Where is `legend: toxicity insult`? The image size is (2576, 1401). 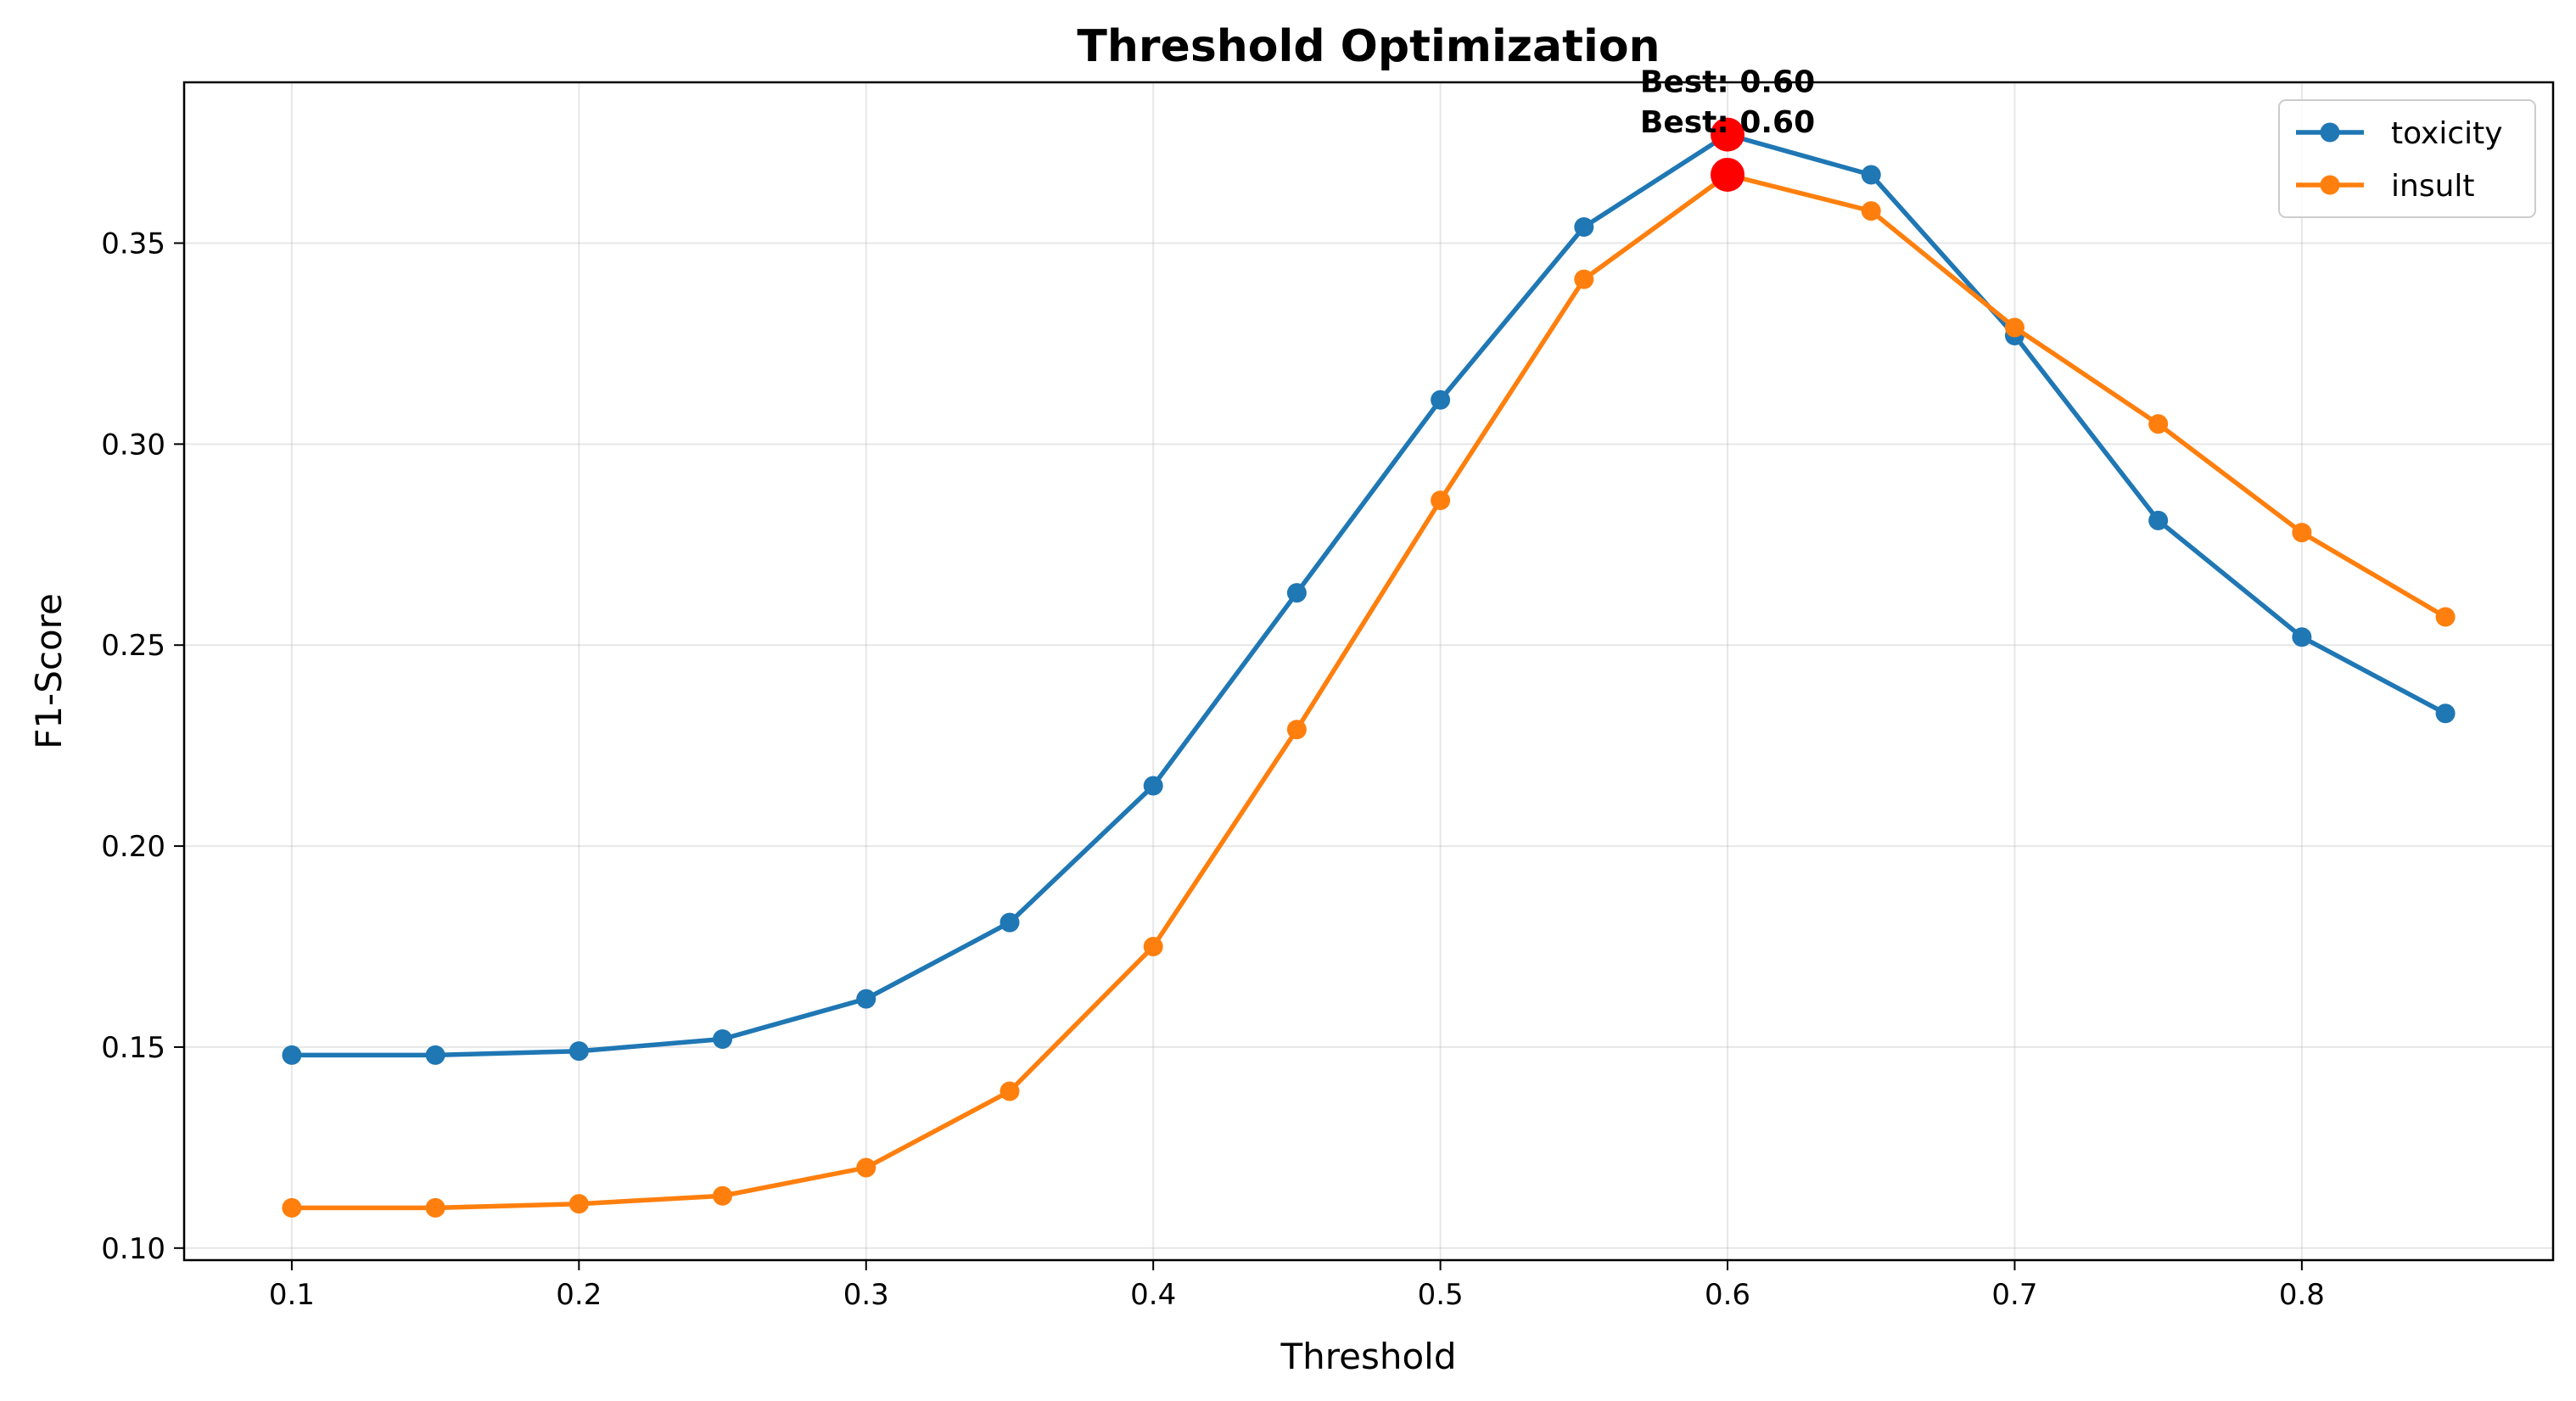
legend: toxicity insult is located at coordinates (2407, 158).